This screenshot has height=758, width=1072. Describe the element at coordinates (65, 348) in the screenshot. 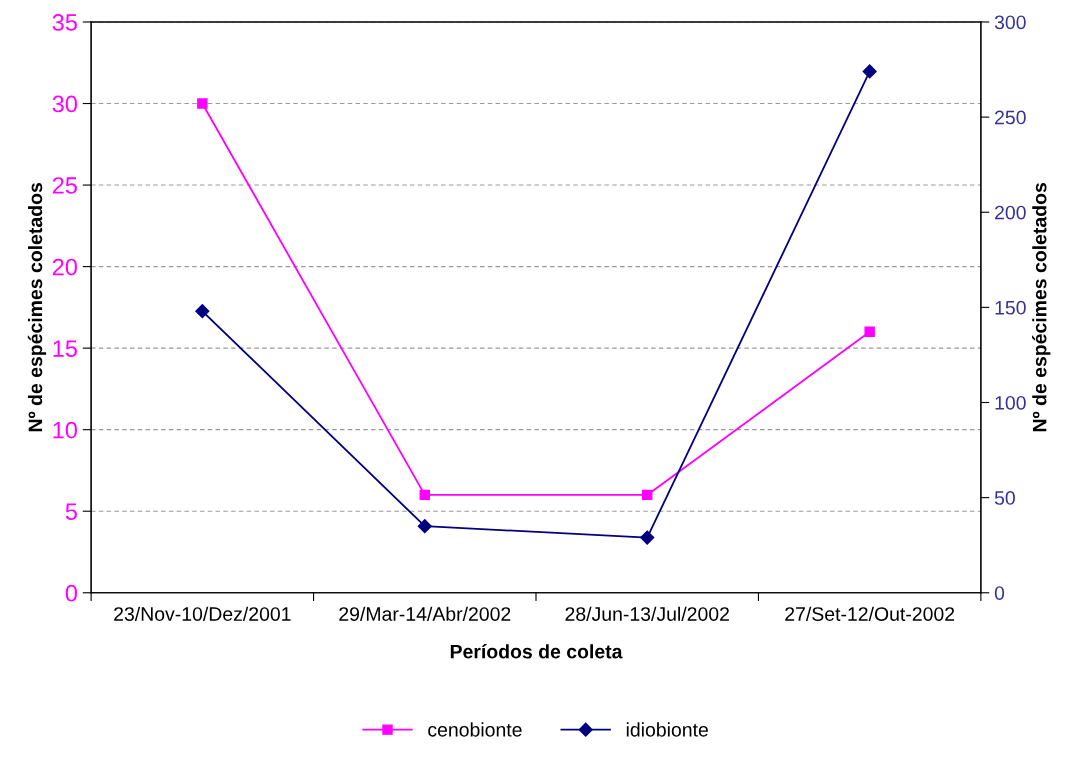

I see `y-tick-label: 15` at that location.